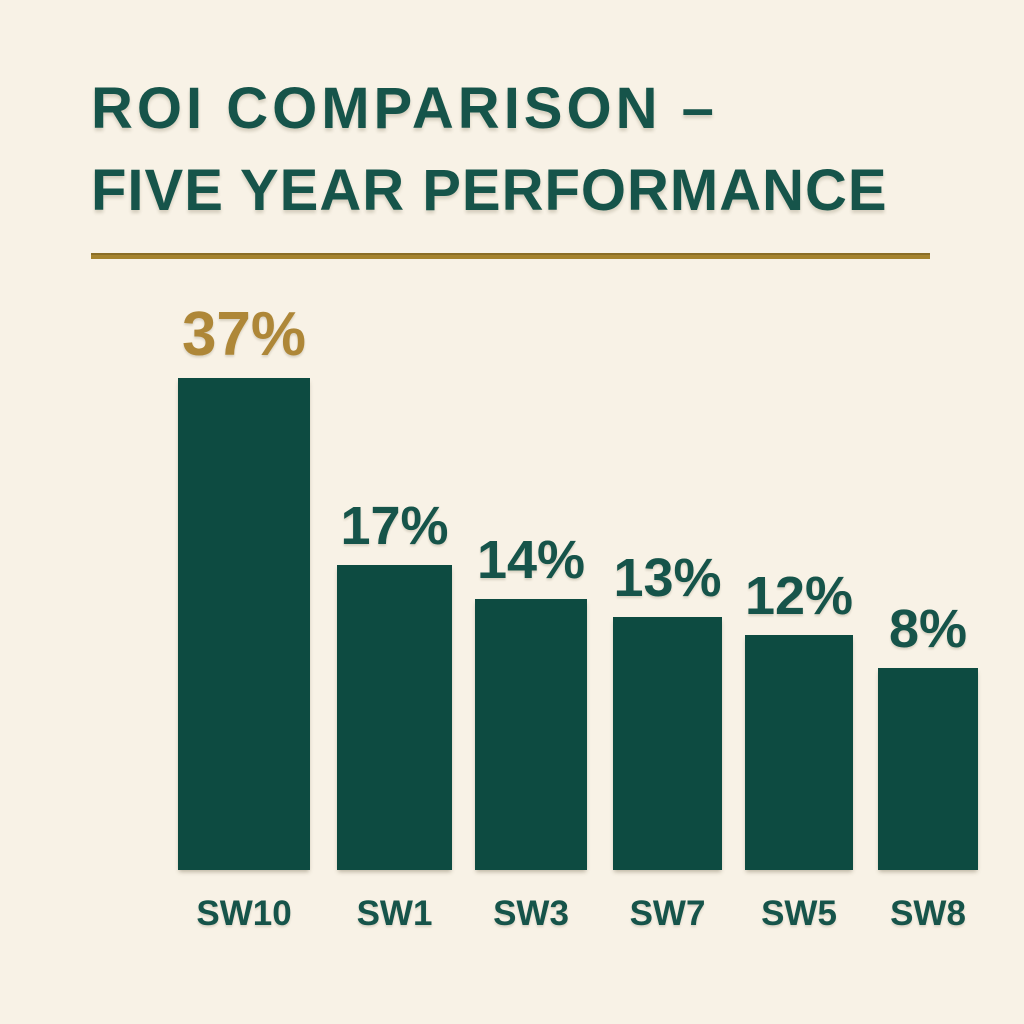 Image resolution: width=1024 pixels, height=1024 pixels. Describe the element at coordinates (531, 913) in the screenshot. I see `bar-category-label-sw3: SW3` at that location.